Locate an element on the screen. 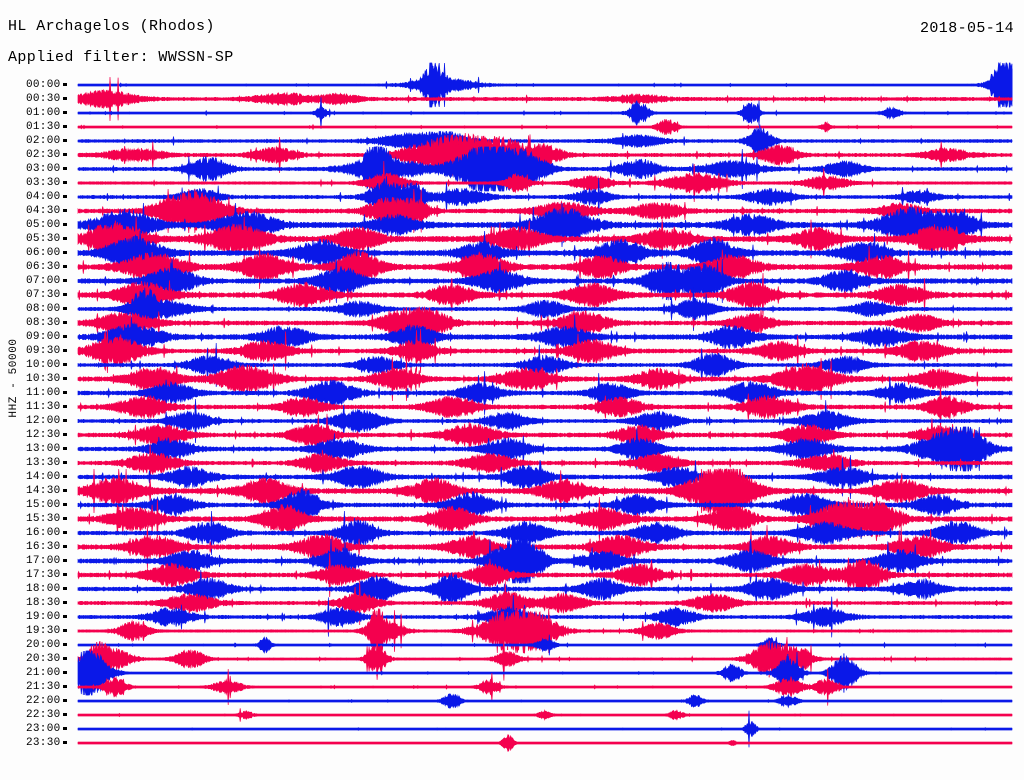 The width and height of the screenshot is (1024, 780). trace-time-label: 00:00 is located at coordinates (43, 85).